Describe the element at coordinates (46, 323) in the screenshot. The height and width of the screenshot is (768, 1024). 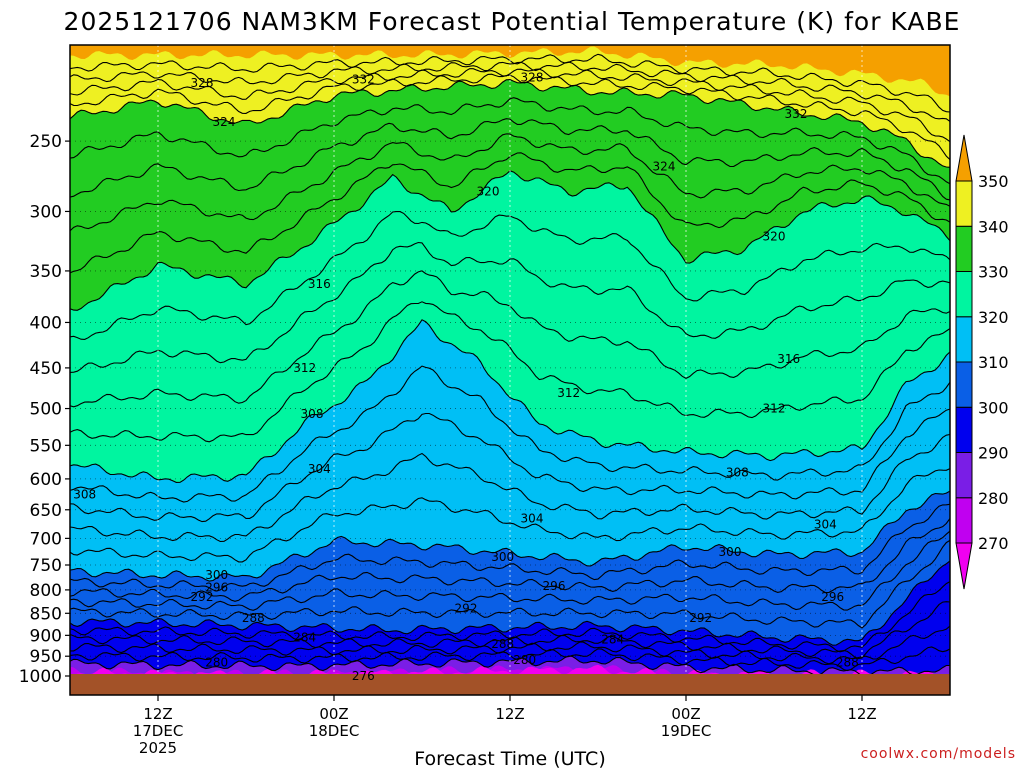
I see `y-tick-label: 400` at that location.